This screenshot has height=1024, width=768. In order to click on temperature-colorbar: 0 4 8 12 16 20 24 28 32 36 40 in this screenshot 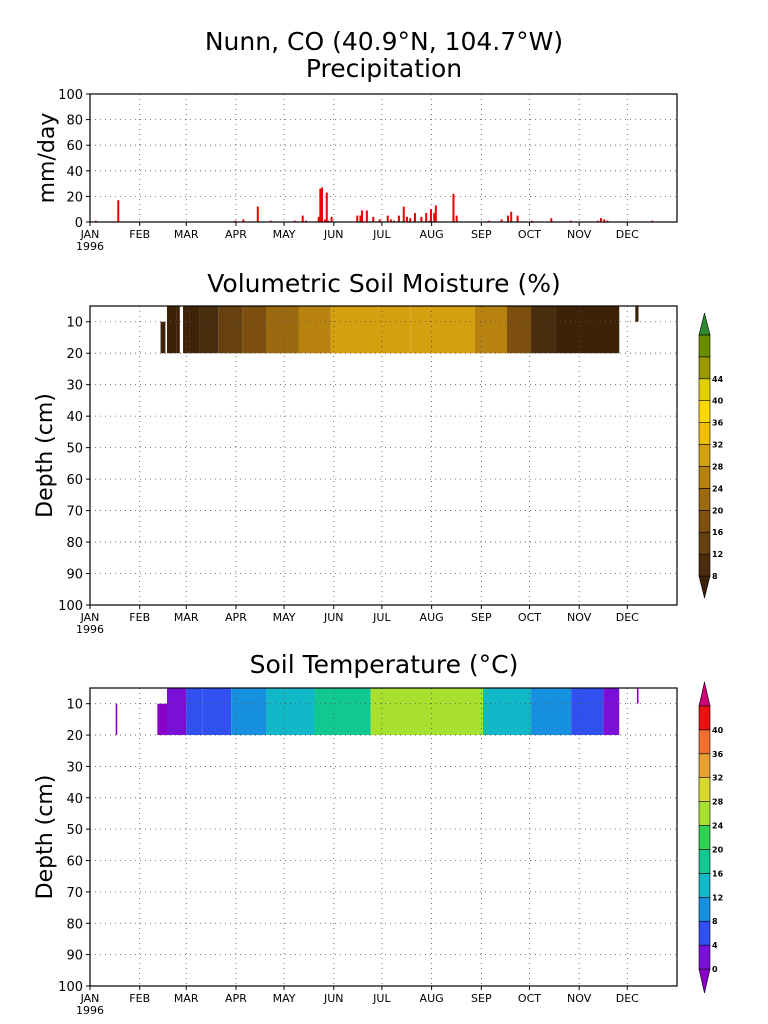, I will do `click(711, 837)`.